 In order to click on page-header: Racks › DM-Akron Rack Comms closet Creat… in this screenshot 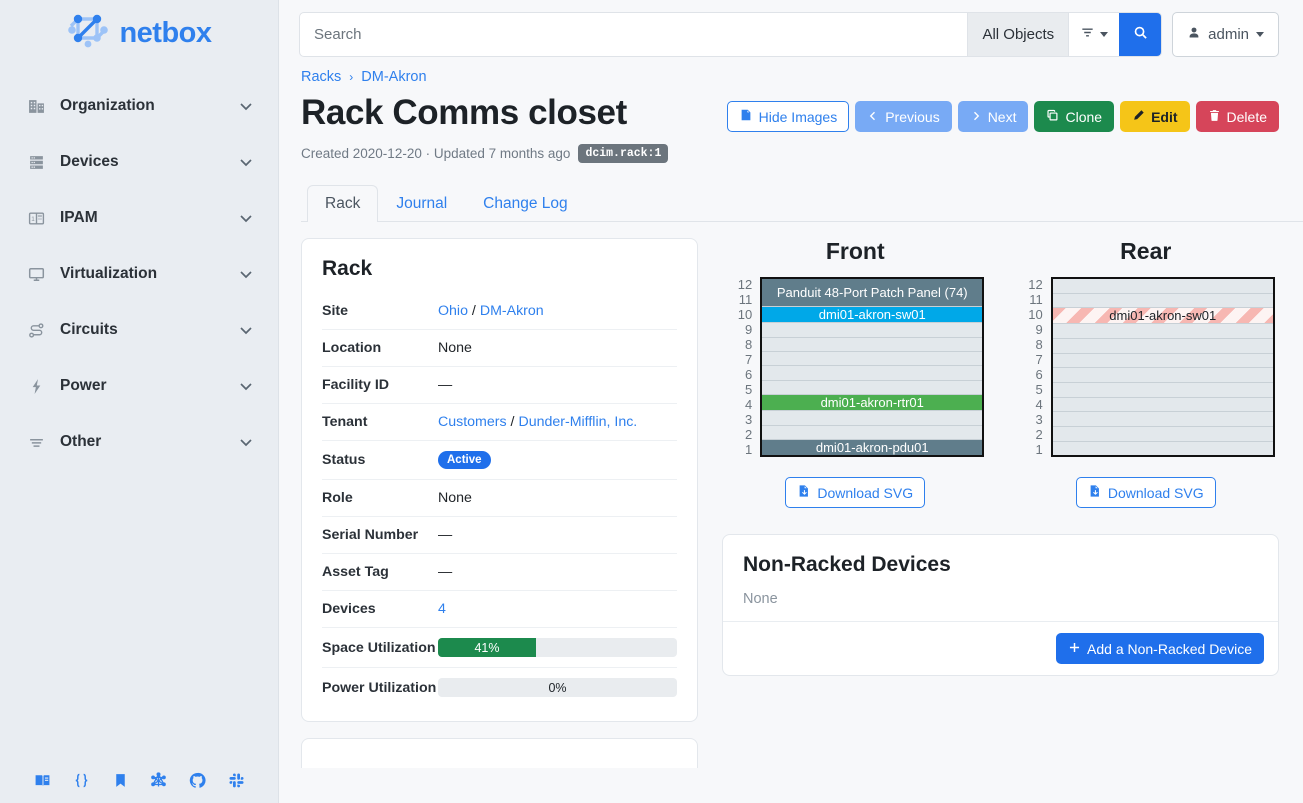, I will do `click(791, 110)`.